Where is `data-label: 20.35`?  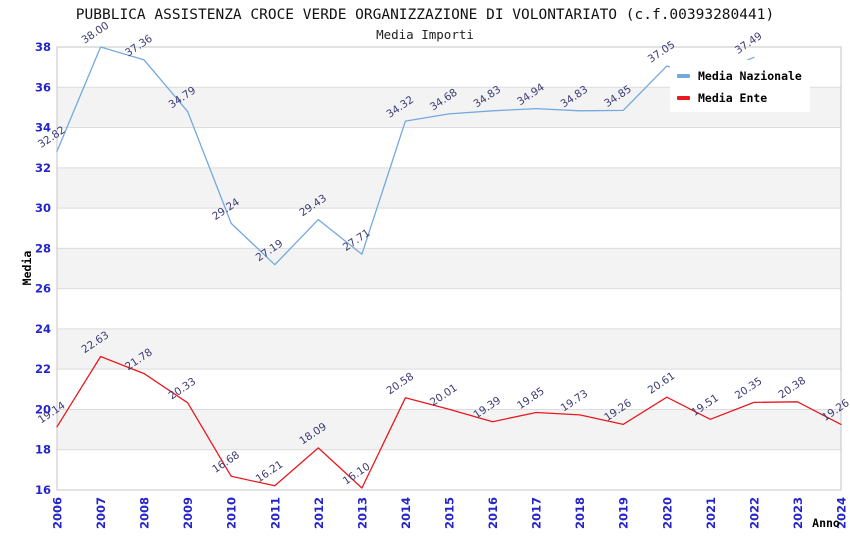
data-label: 20.35 is located at coordinates (749, 388).